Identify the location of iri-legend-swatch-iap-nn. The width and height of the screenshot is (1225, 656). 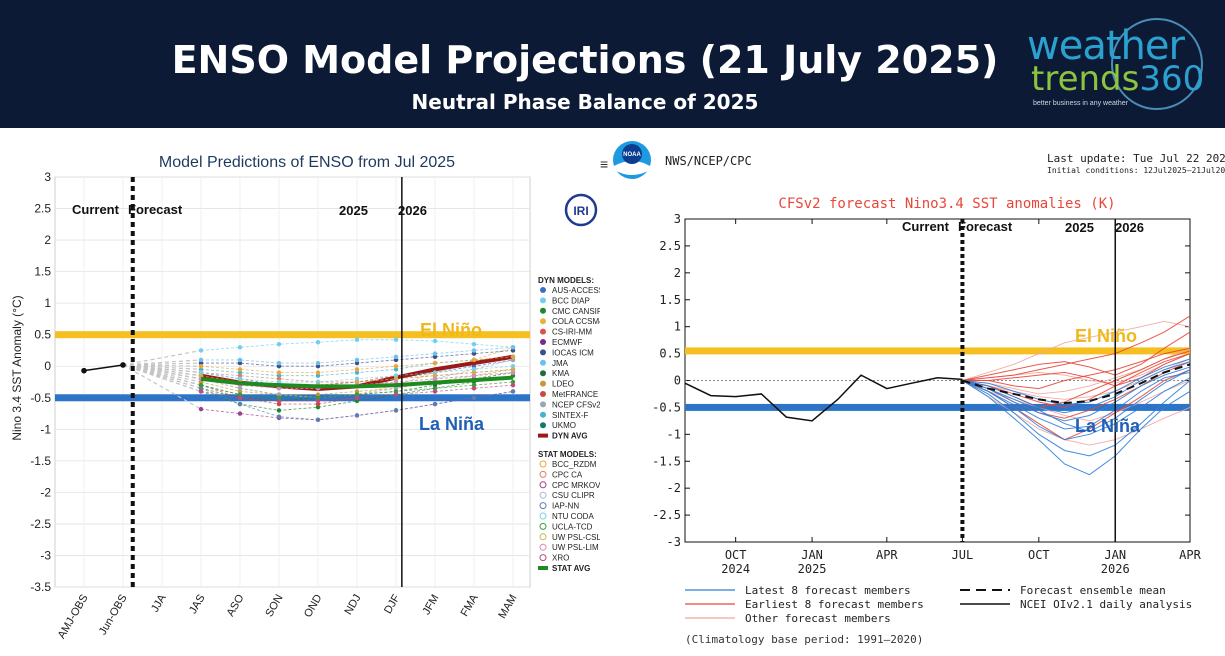
(543, 506).